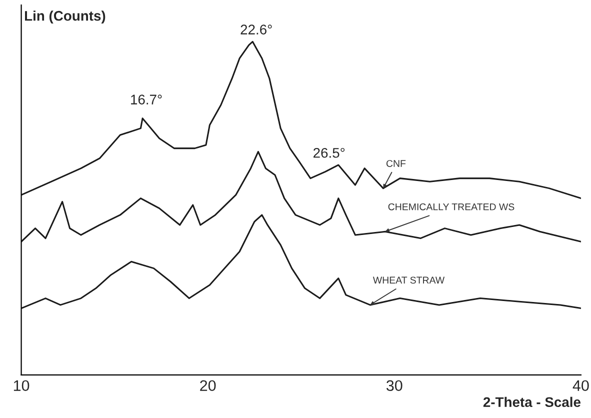  What do you see at coordinates (451, 206) in the screenshot?
I see `series-label: CHEMICALLY TREATED WS` at bounding box center [451, 206].